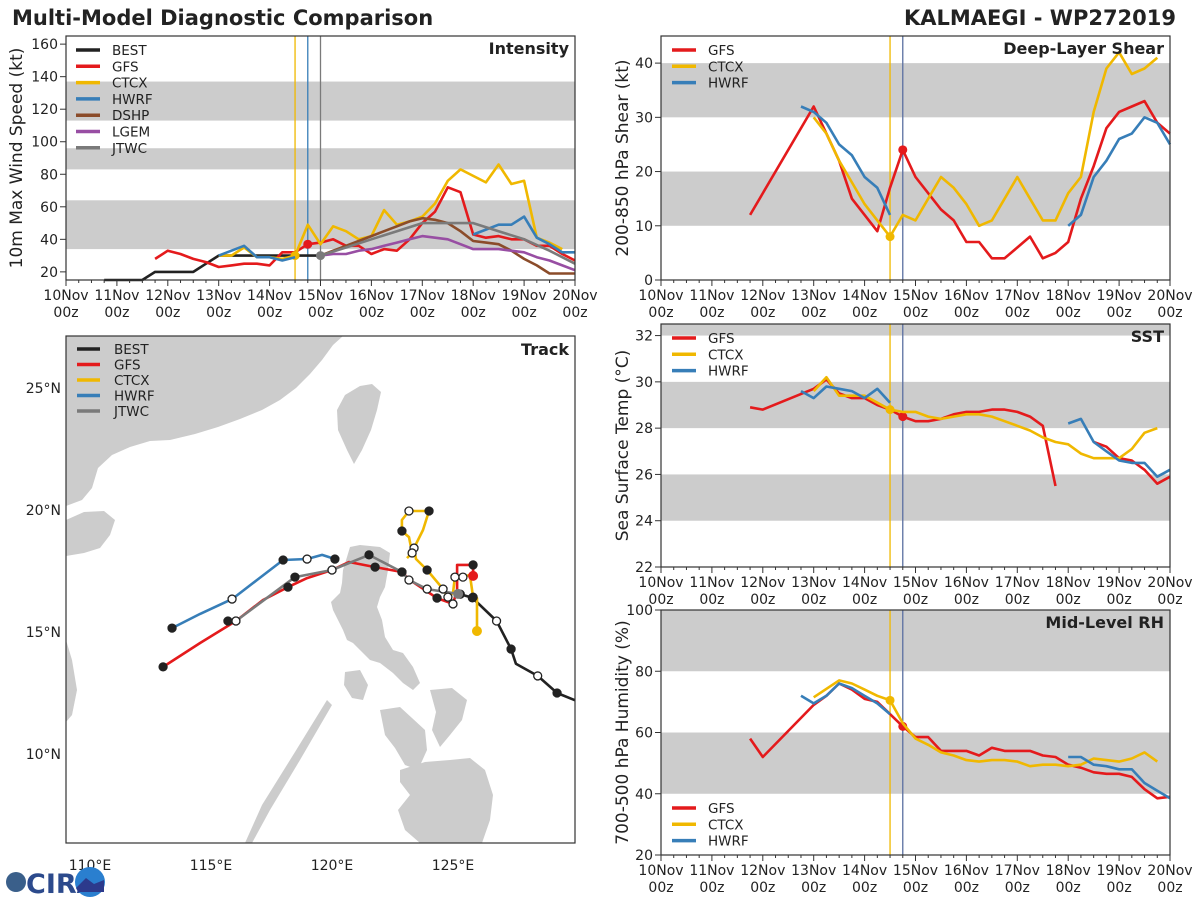 Image resolution: width=1200 pixels, height=904 pixels. Describe the element at coordinates (728, 84) in the screenshot. I see `legend-label: HWRF` at that location.